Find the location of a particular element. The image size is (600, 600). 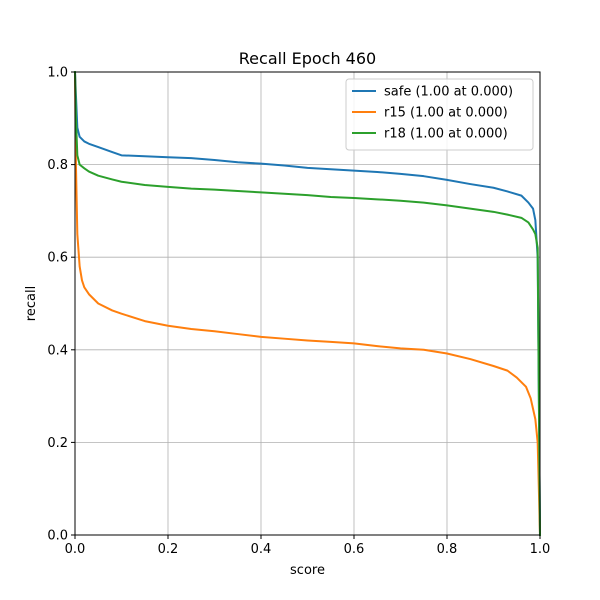

x-tick-label: 0.4 is located at coordinates (261, 549).